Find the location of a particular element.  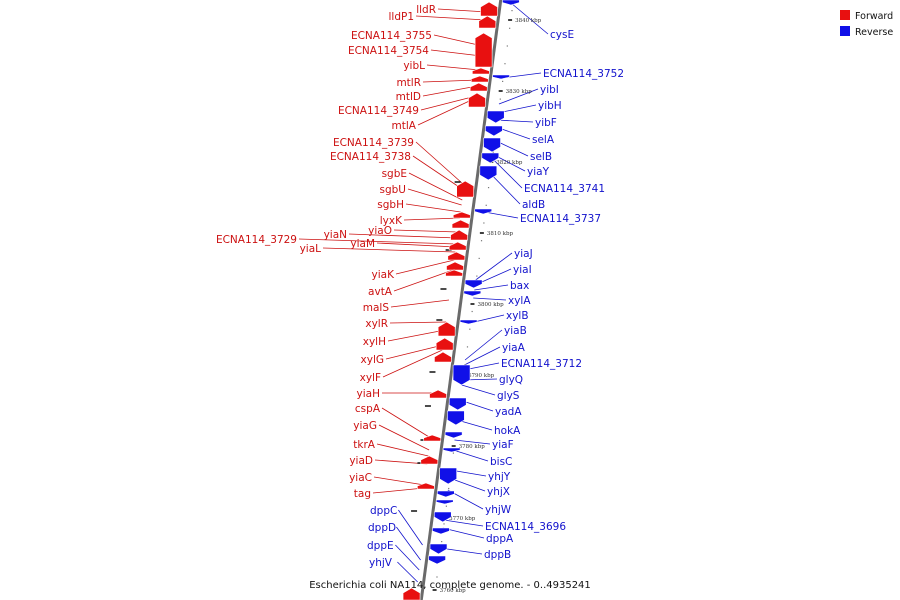

gene-label-yhjv: yhjV is located at coordinates (381, 563).